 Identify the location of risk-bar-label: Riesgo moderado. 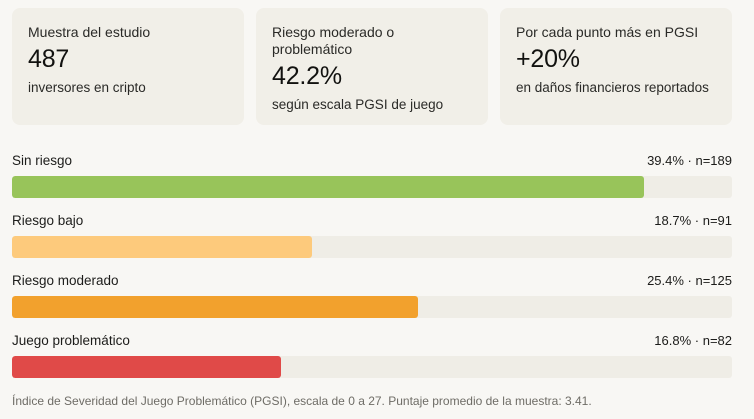
(65, 280).